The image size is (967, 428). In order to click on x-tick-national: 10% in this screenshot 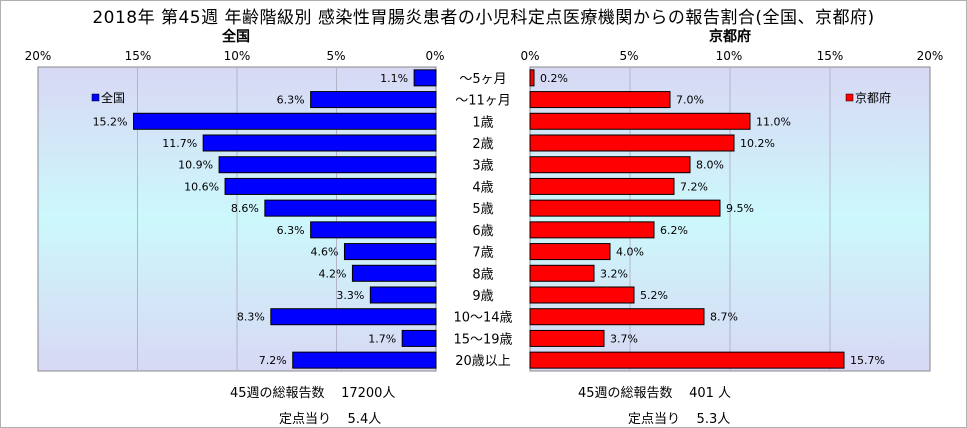, I will do `click(237, 56)`.